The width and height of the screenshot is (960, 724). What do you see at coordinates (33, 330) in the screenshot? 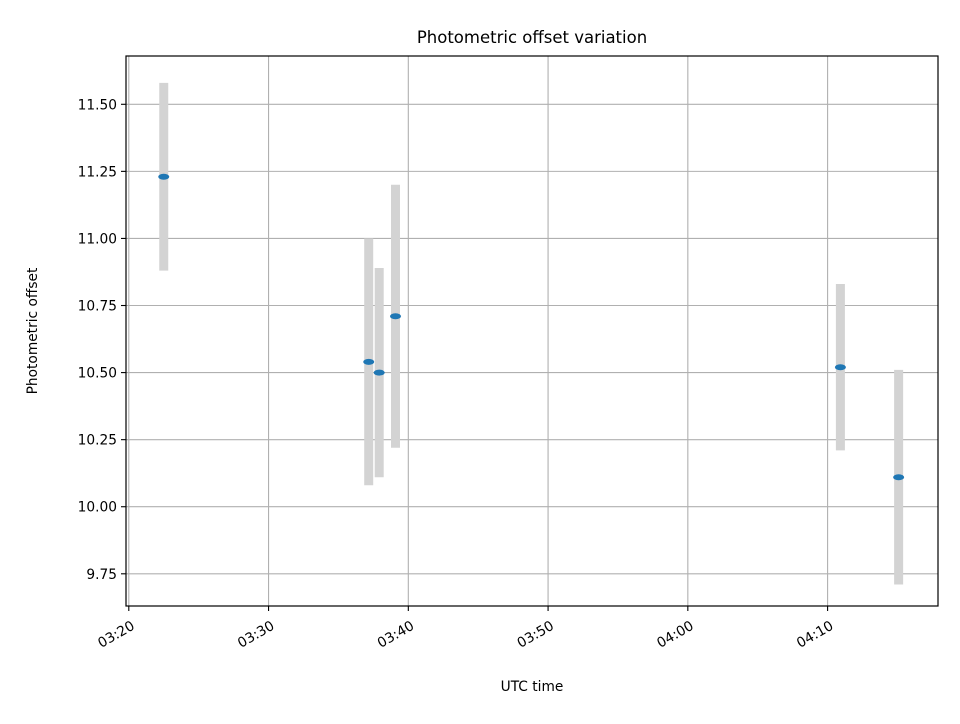
I see `y-axis-label: Photometric offset` at bounding box center [33, 330].